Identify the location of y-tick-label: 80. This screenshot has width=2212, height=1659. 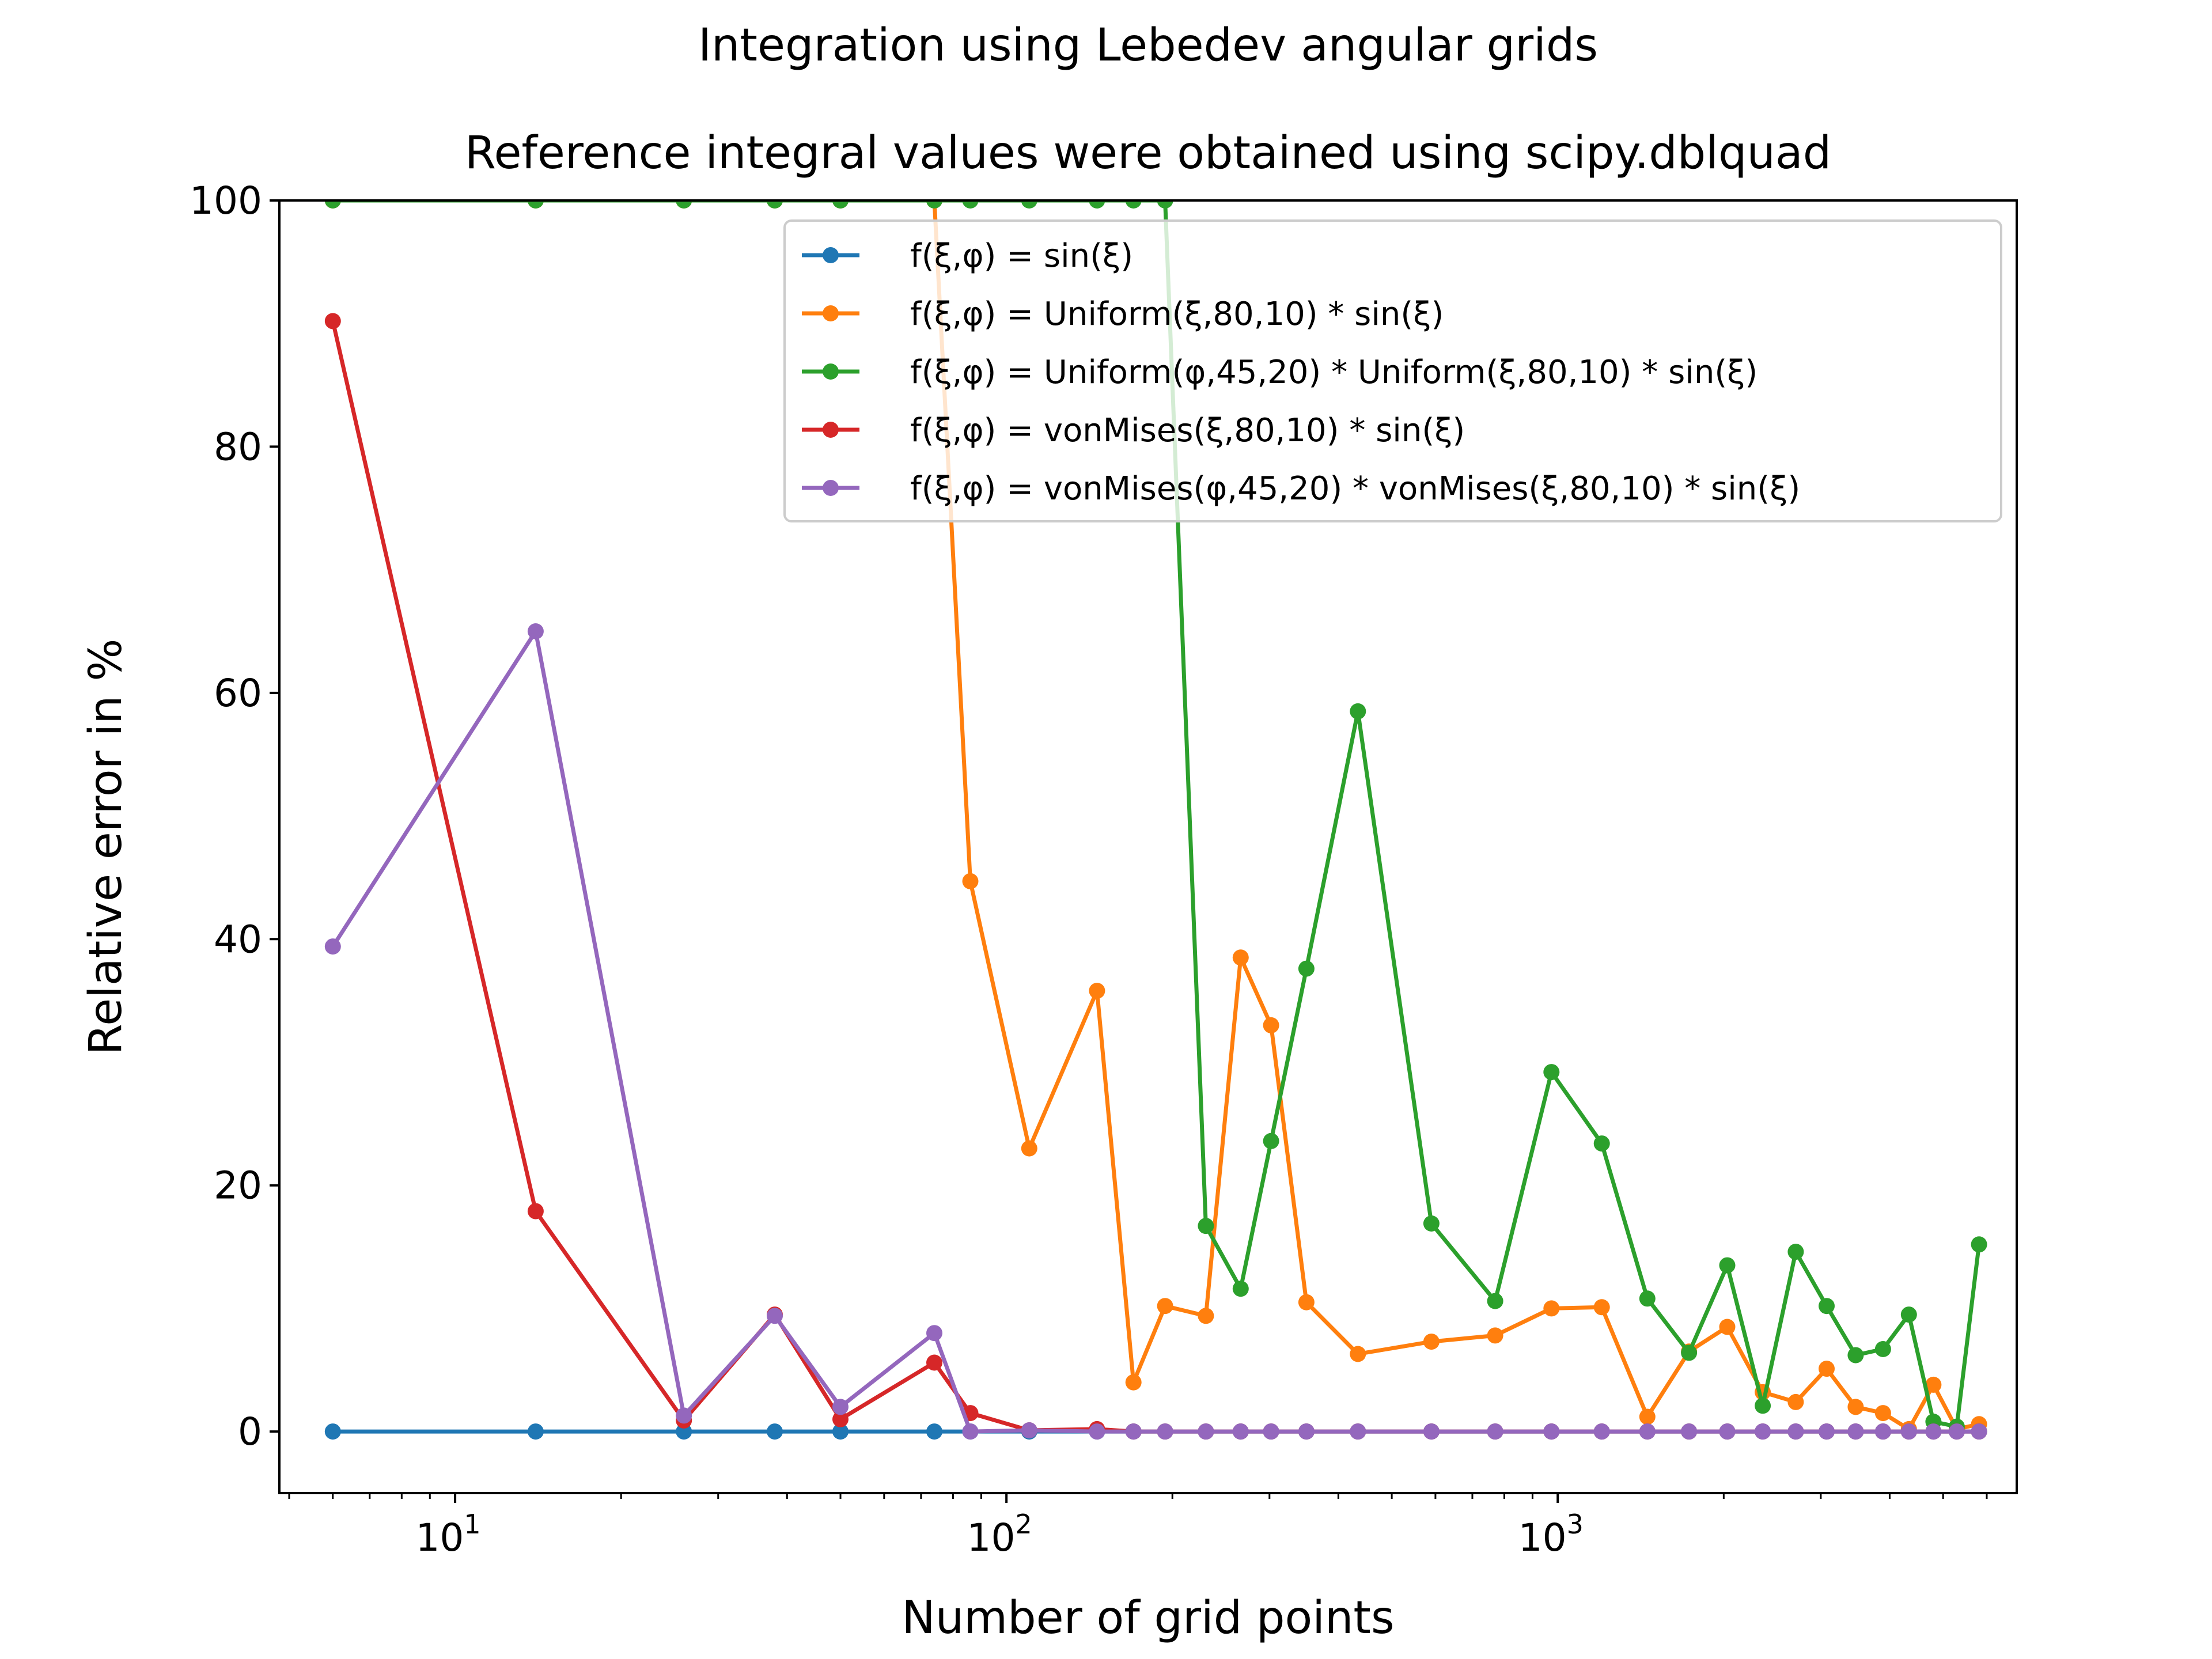
(238, 447).